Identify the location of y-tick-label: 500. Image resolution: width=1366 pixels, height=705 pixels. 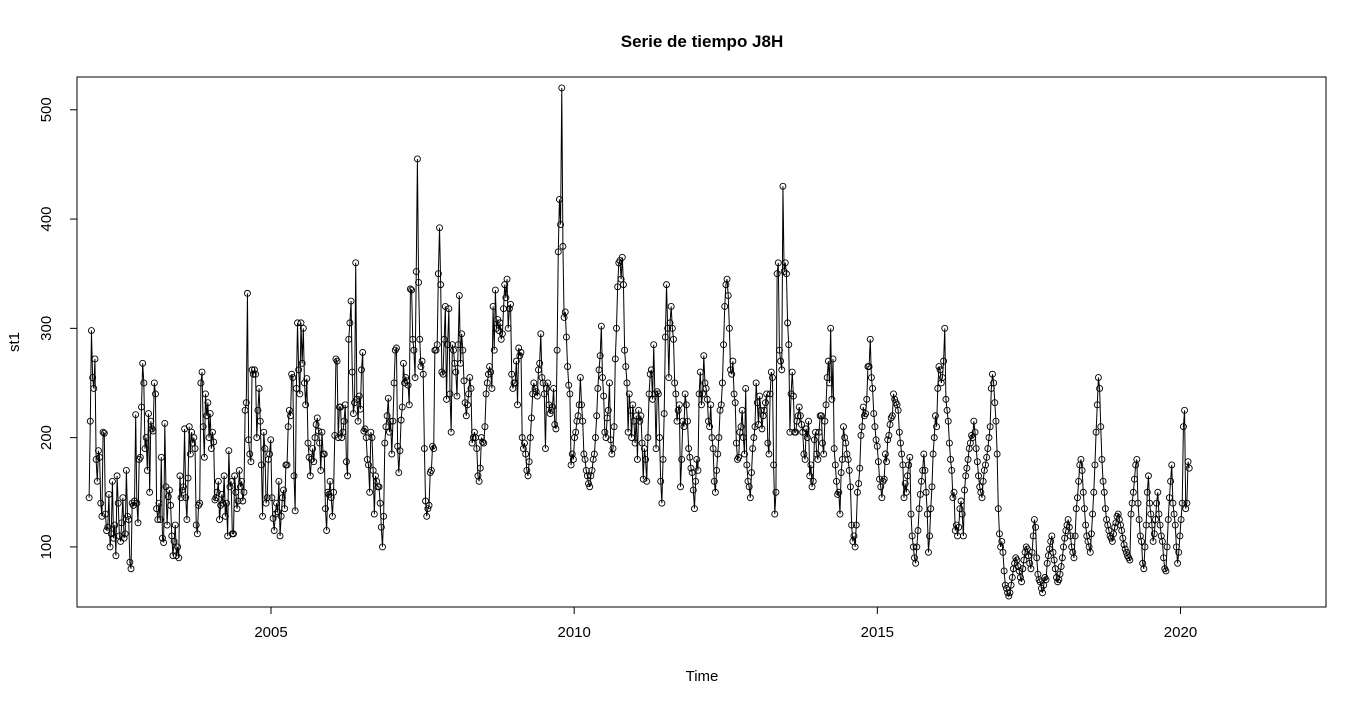
(46, 109).